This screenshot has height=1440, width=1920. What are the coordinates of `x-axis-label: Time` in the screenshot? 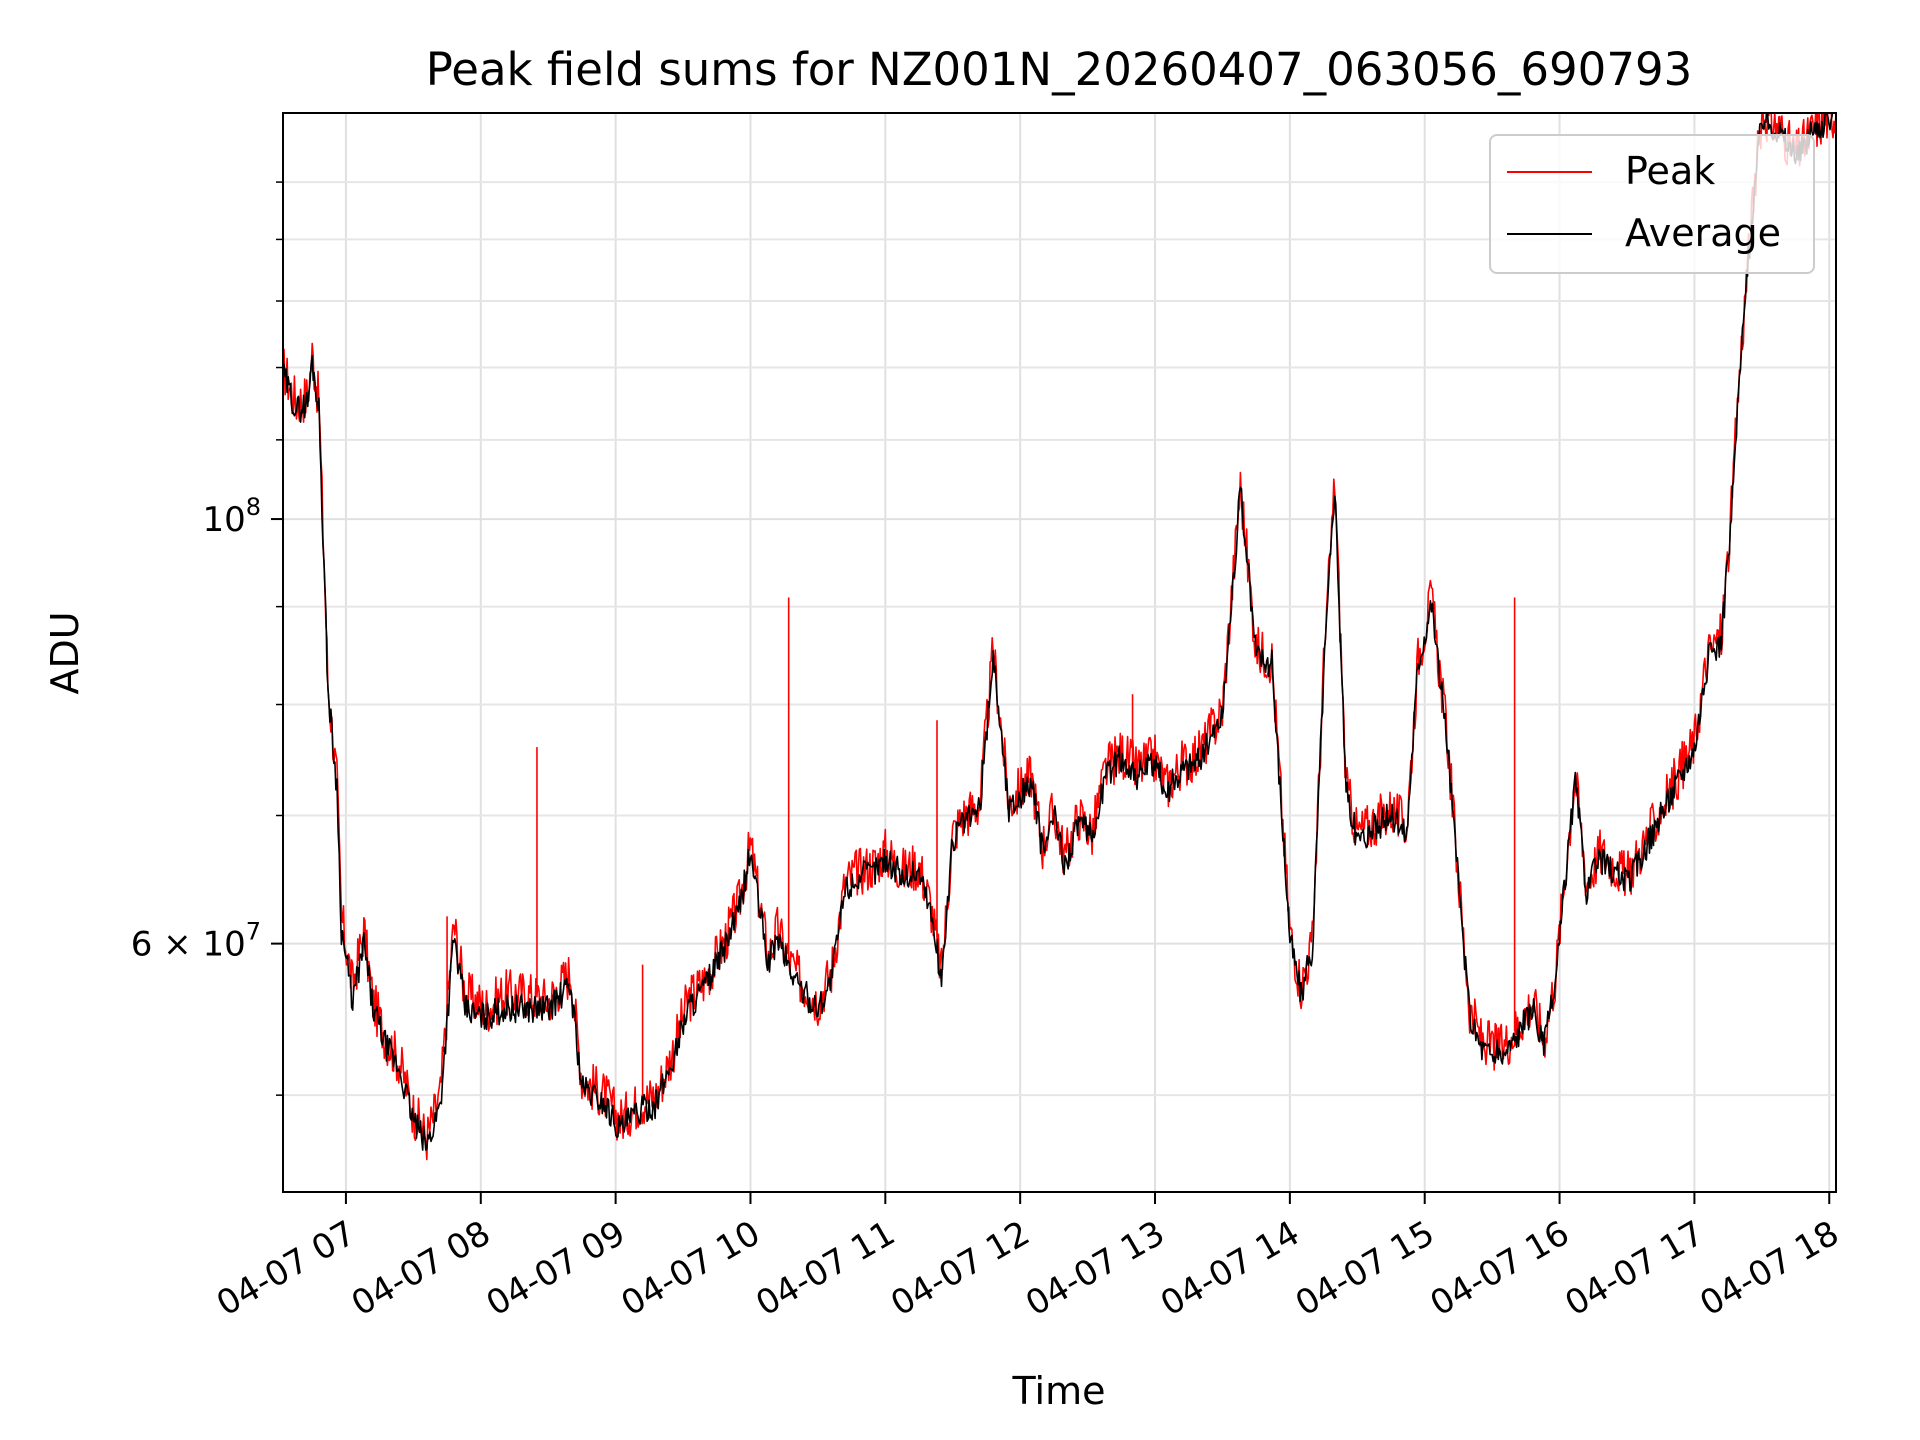 It's located at (1059, 1391).